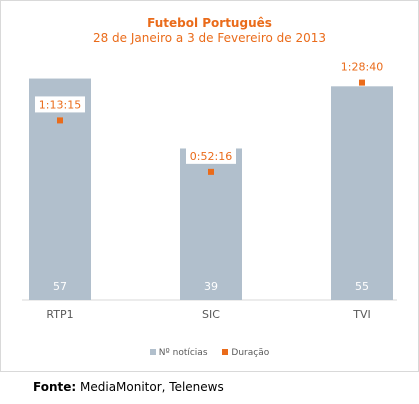  I want to click on duration-label-box-tvi, so click(362, 66).